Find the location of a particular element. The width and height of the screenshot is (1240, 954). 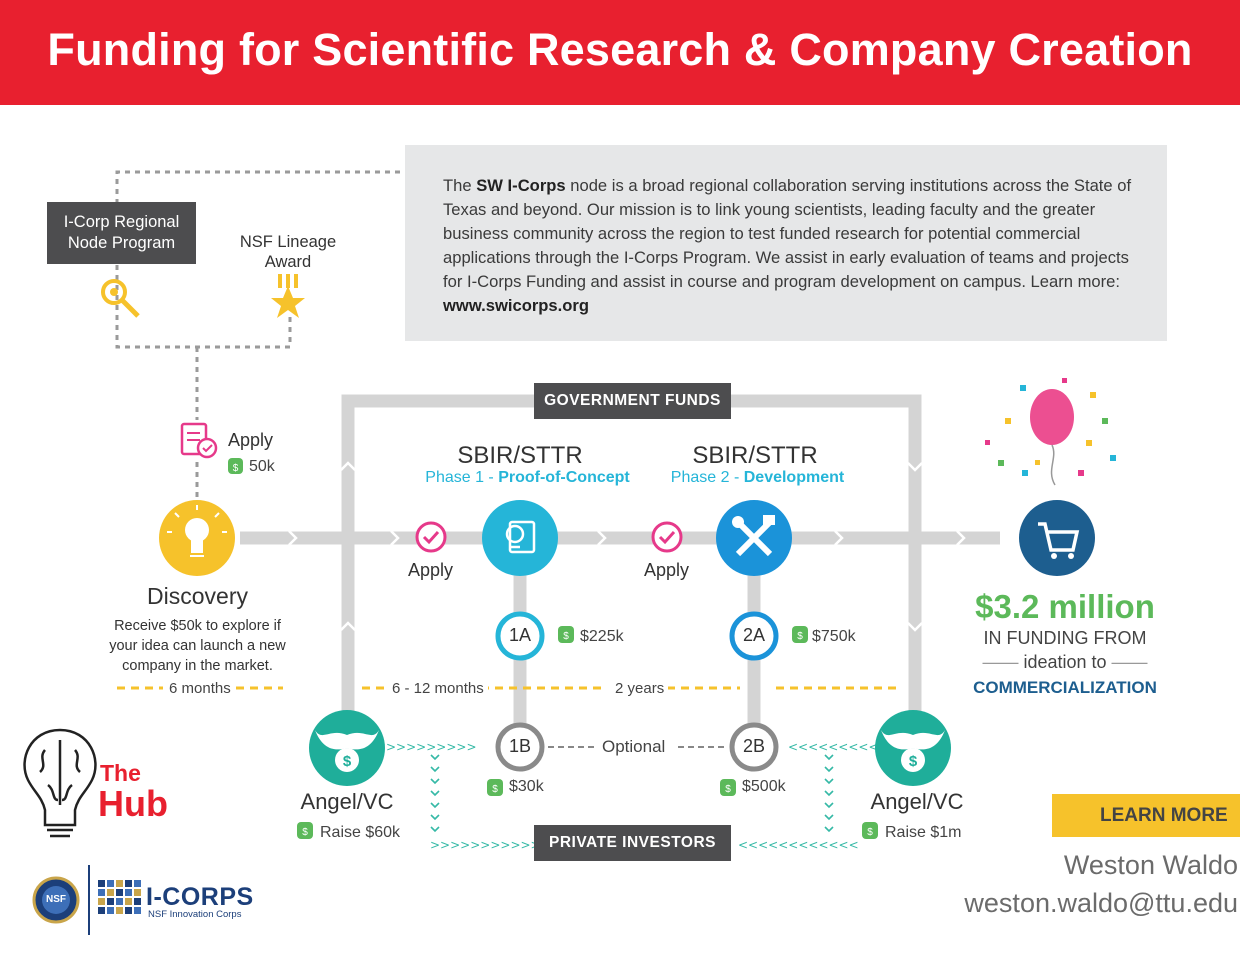

investor-vertical-chevrons is located at coordinates (632, 793).